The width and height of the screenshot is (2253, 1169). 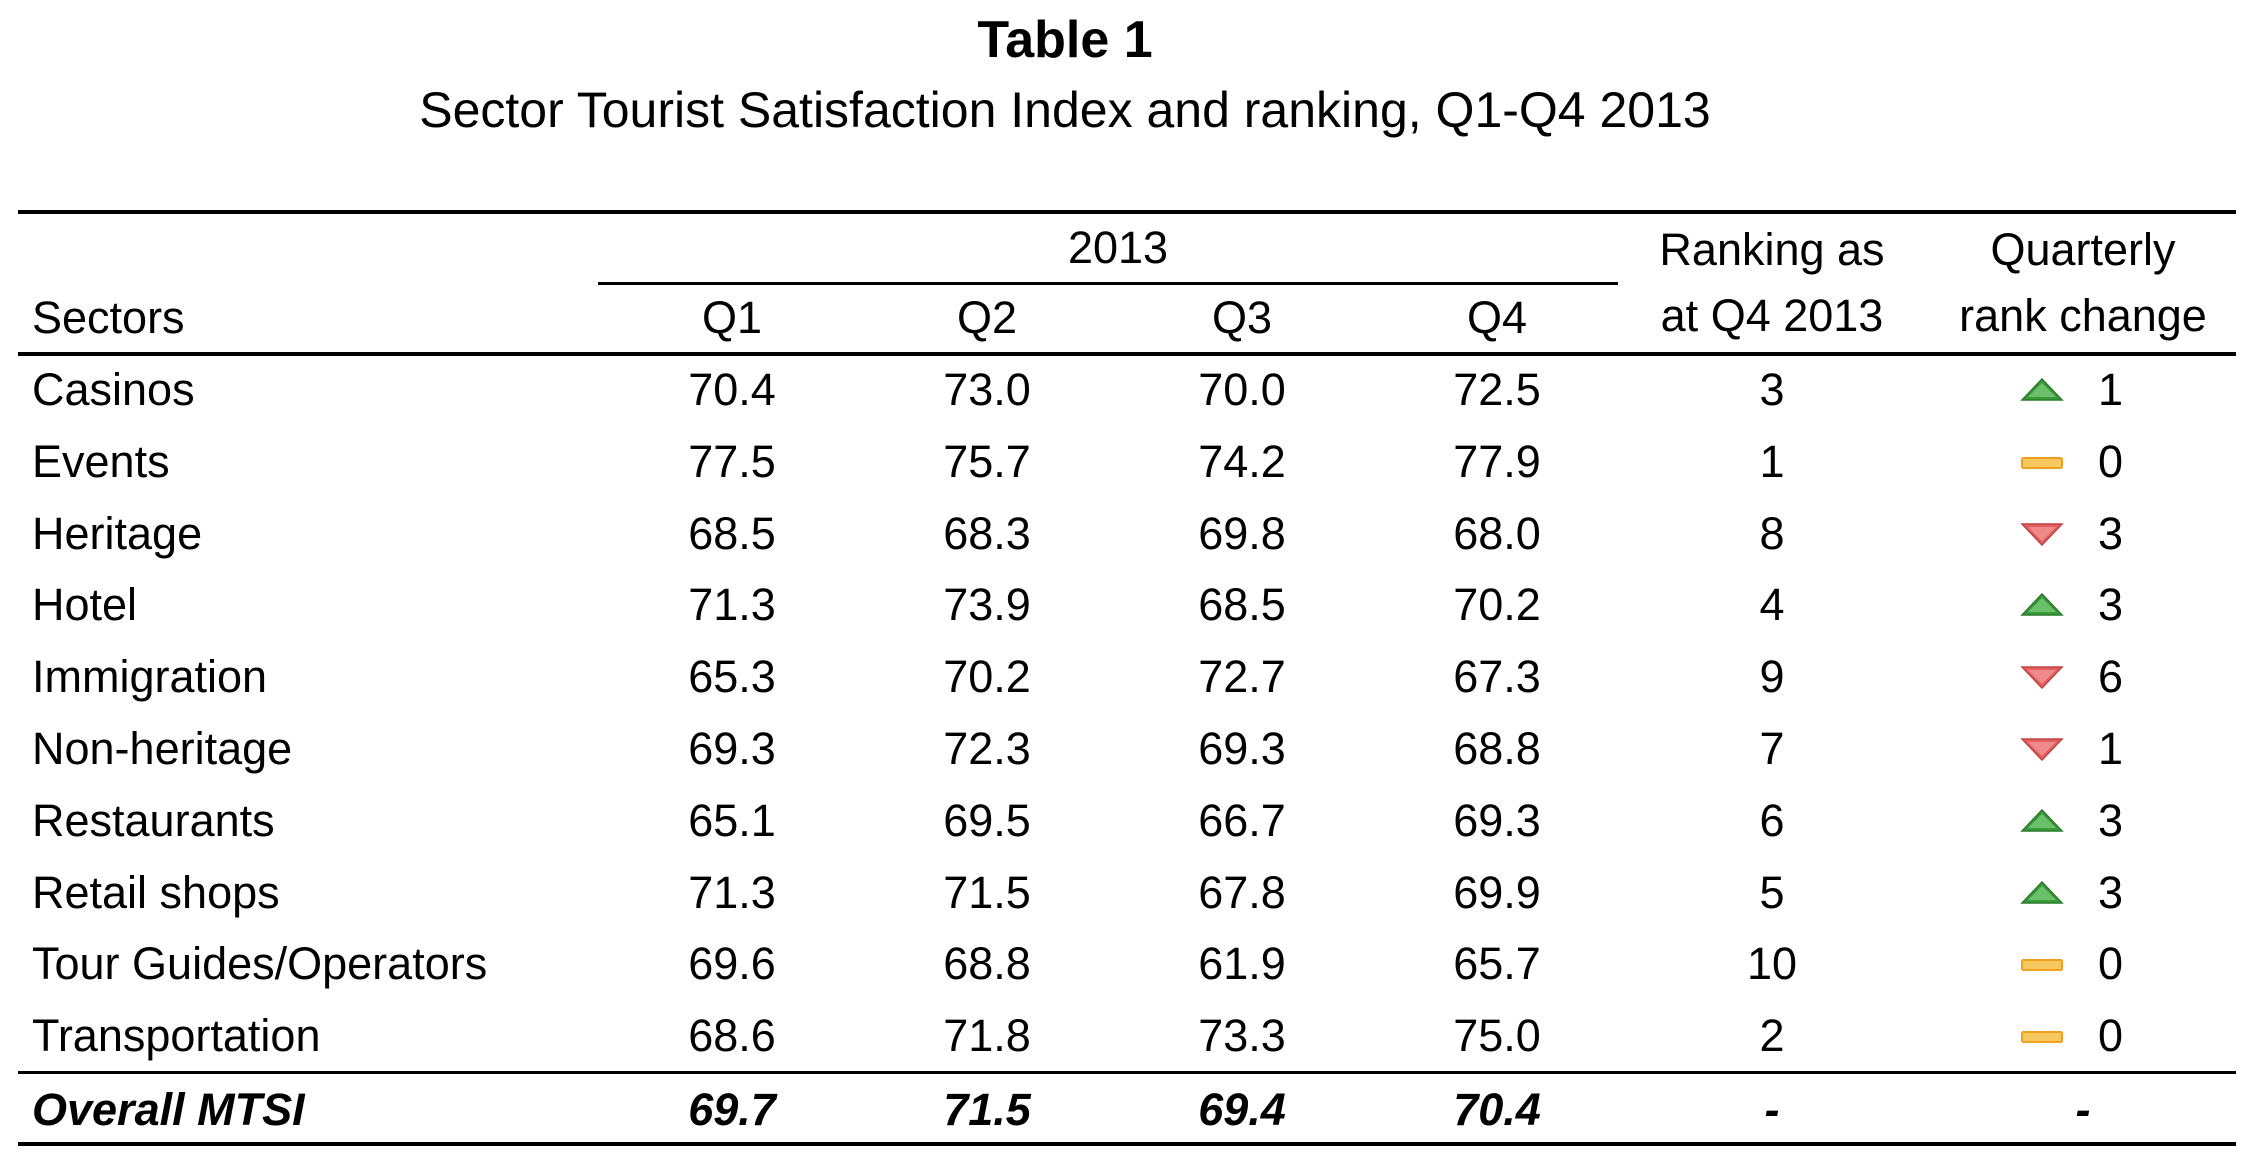 What do you see at coordinates (732, 820) in the screenshot?
I see `q1-cell: 65.1` at bounding box center [732, 820].